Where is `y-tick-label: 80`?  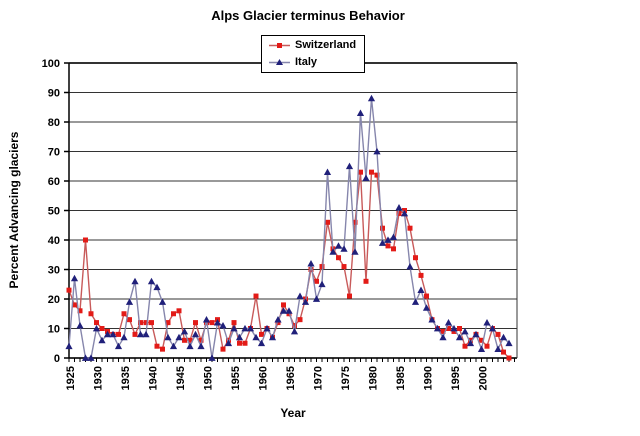
y-tick-label: 80 is located at coordinates (54, 123).